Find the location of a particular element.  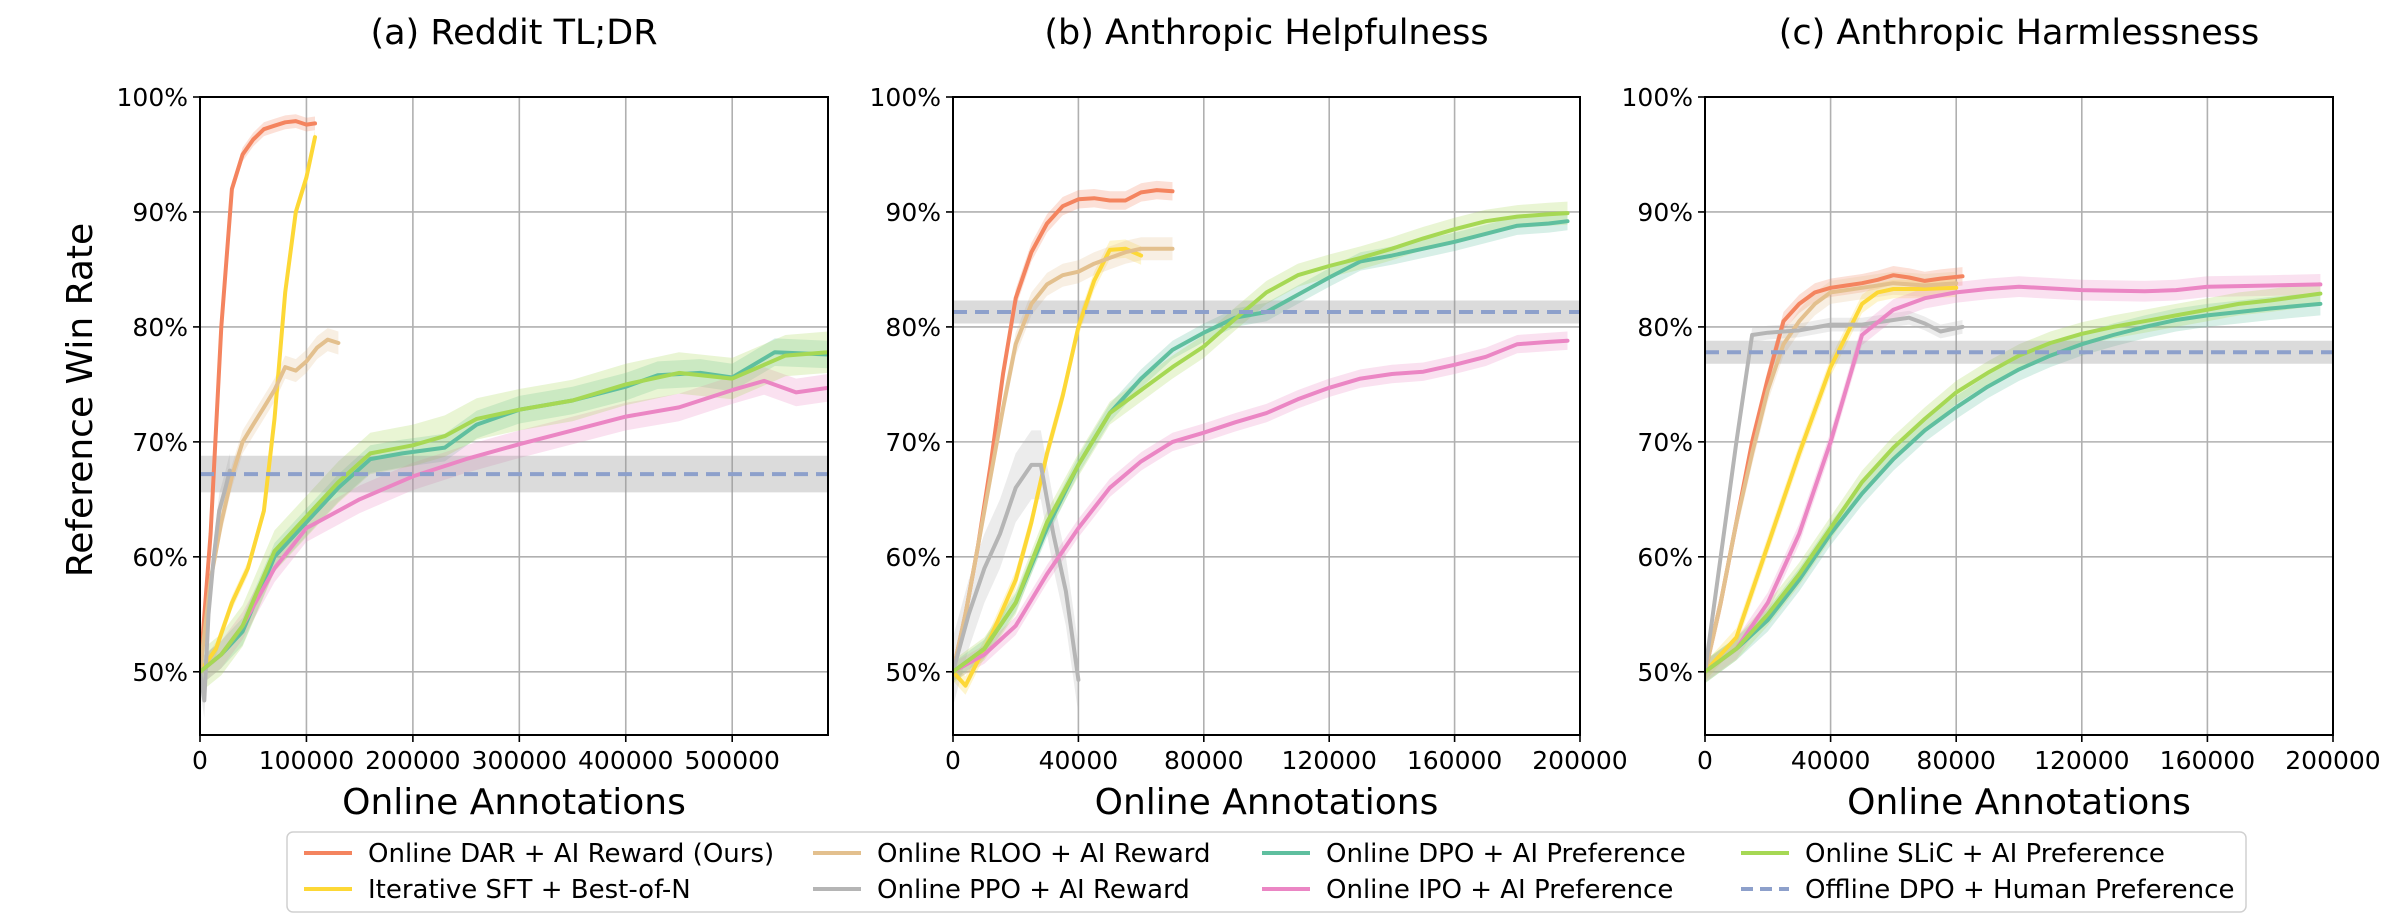

legend-label: Online DAR + AI Reward (Ours) is located at coordinates (571, 854).